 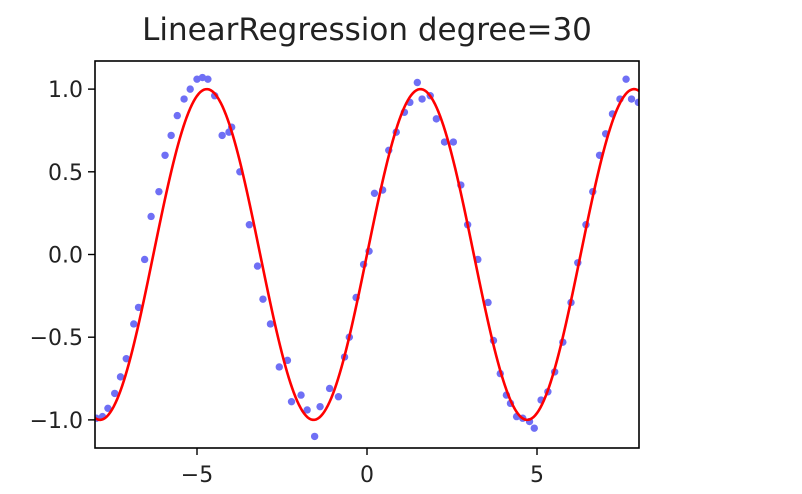 I want to click on x-tick-label: 0, so click(x=367, y=475).